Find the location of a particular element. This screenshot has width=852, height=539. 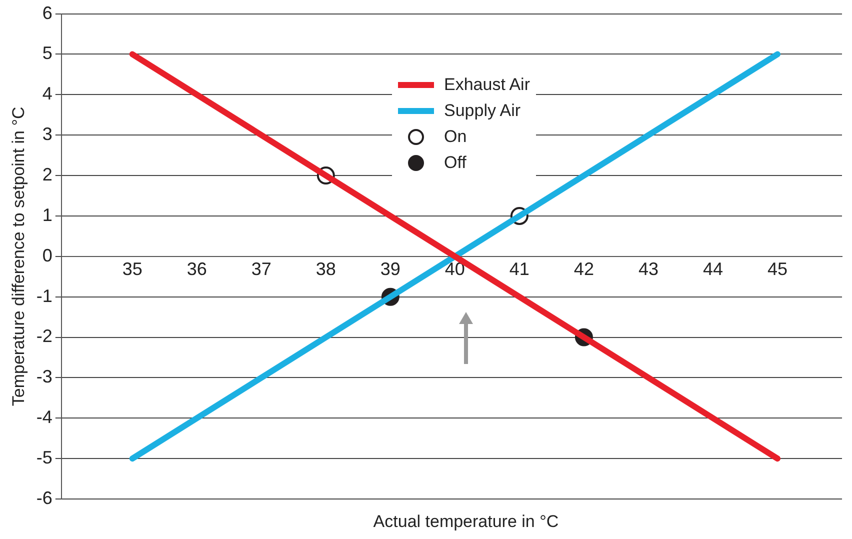

y-tick-label: 4 is located at coordinates (47, 94).